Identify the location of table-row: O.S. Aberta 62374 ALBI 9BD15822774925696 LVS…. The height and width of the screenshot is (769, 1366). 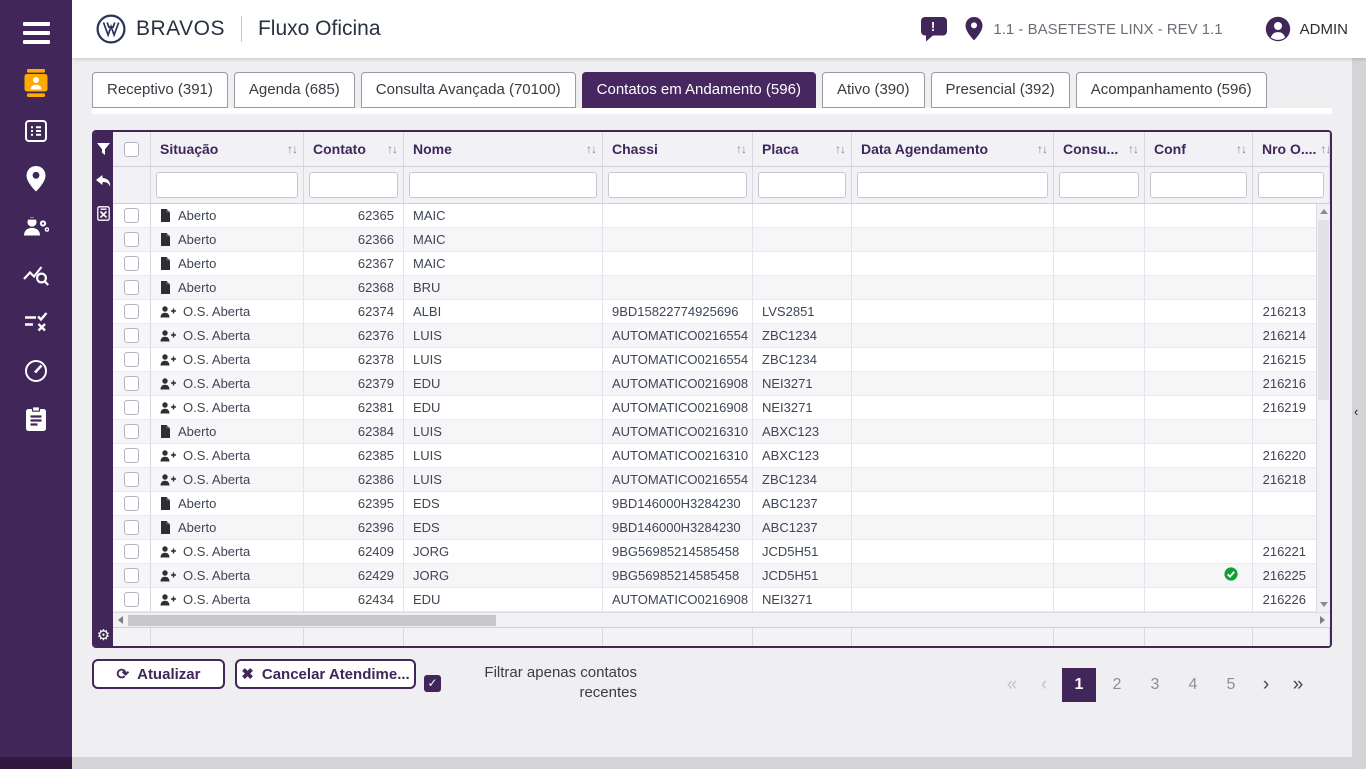
(721, 312).